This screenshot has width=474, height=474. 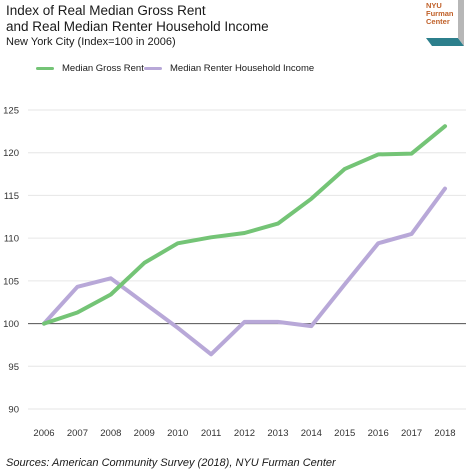 What do you see at coordinates (11, 153) in the screenshot?
I see `y-tick-label-120: 120` at bounding box center [11, 153].